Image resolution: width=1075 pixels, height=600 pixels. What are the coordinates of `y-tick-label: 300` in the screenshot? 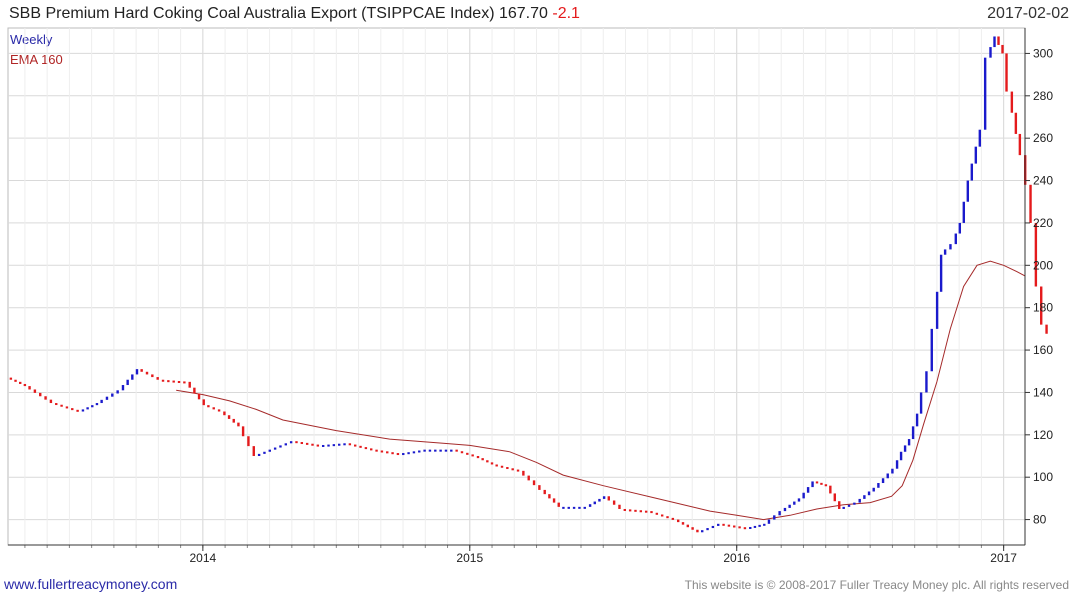 It's located at (1043, 53).